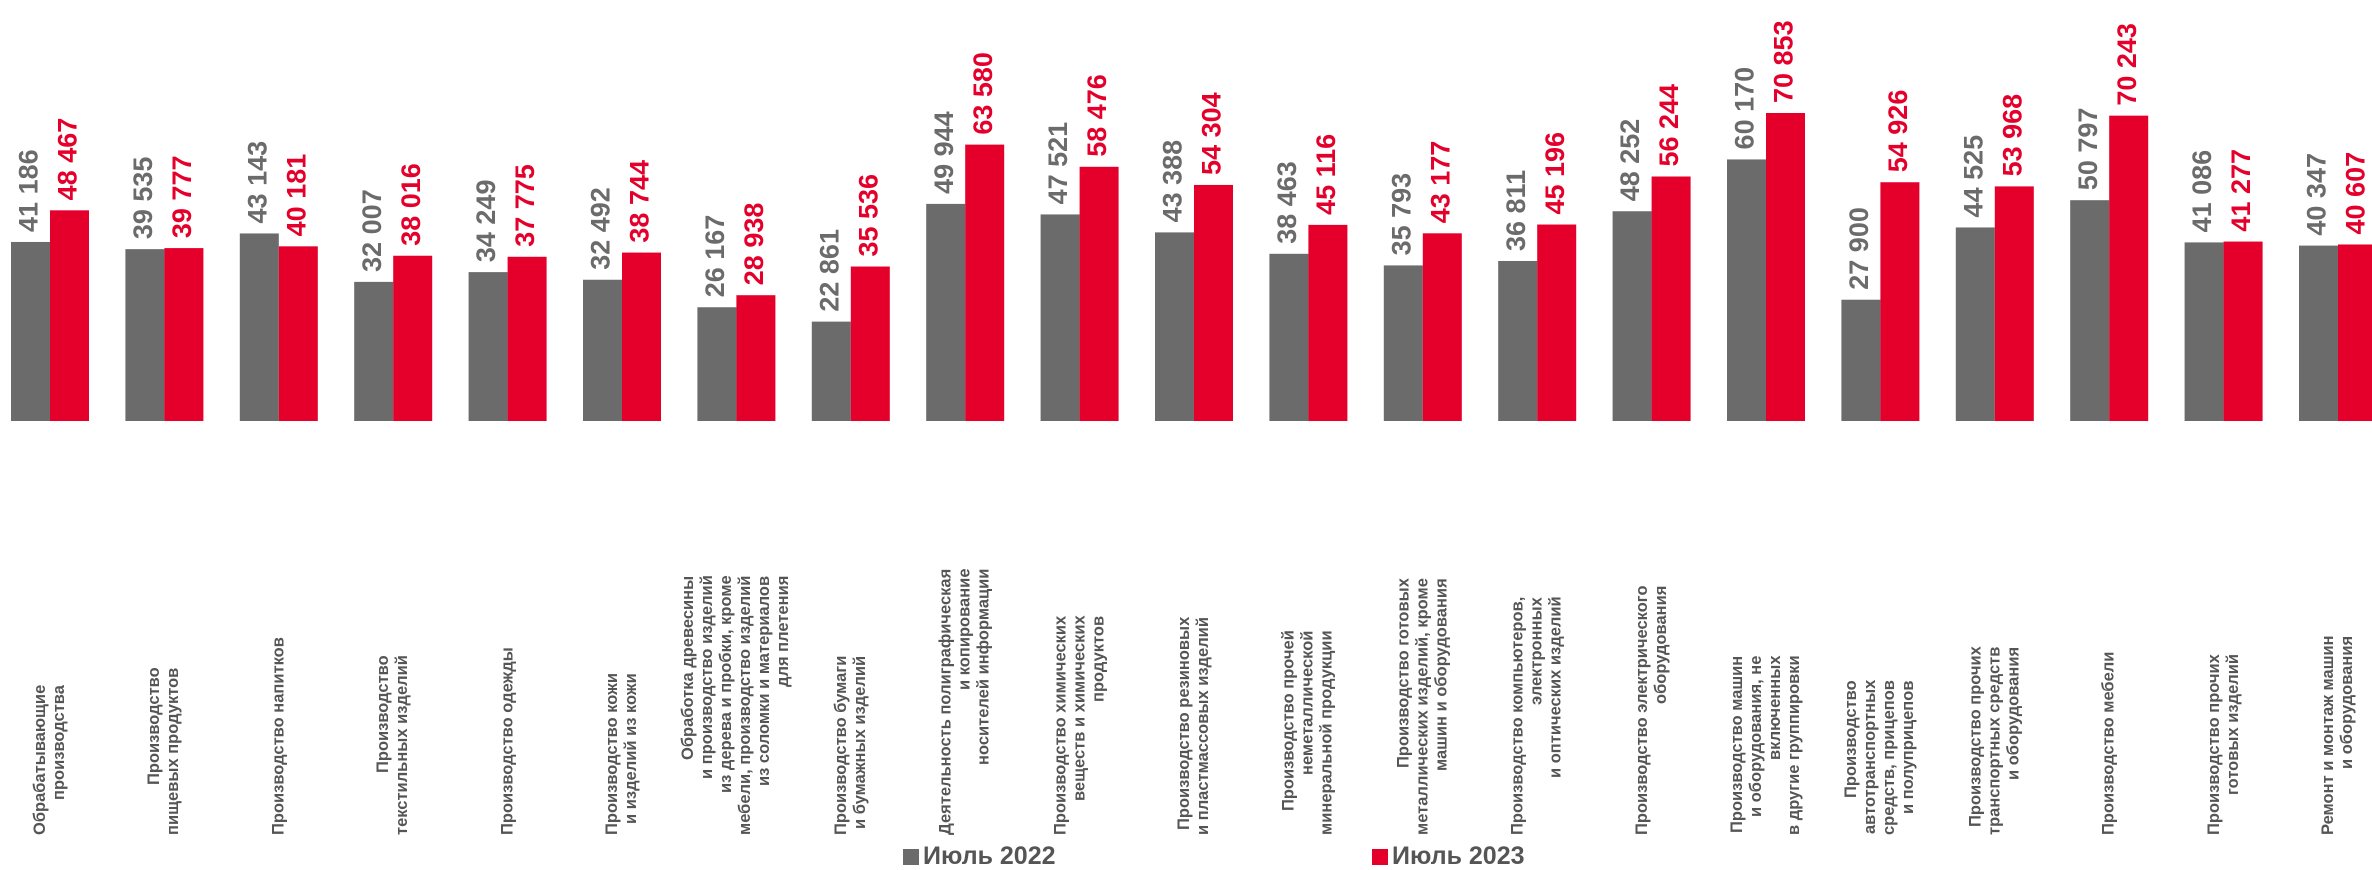  I want to click on value-label: 48 467, so click(68, 159).